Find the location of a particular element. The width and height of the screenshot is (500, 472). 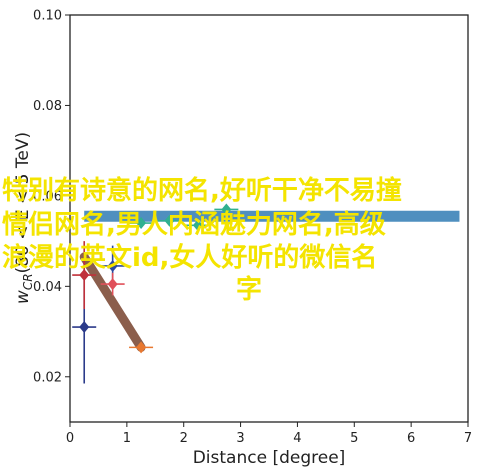

x-tick-label: 5 is located at coordinates (354, 438).